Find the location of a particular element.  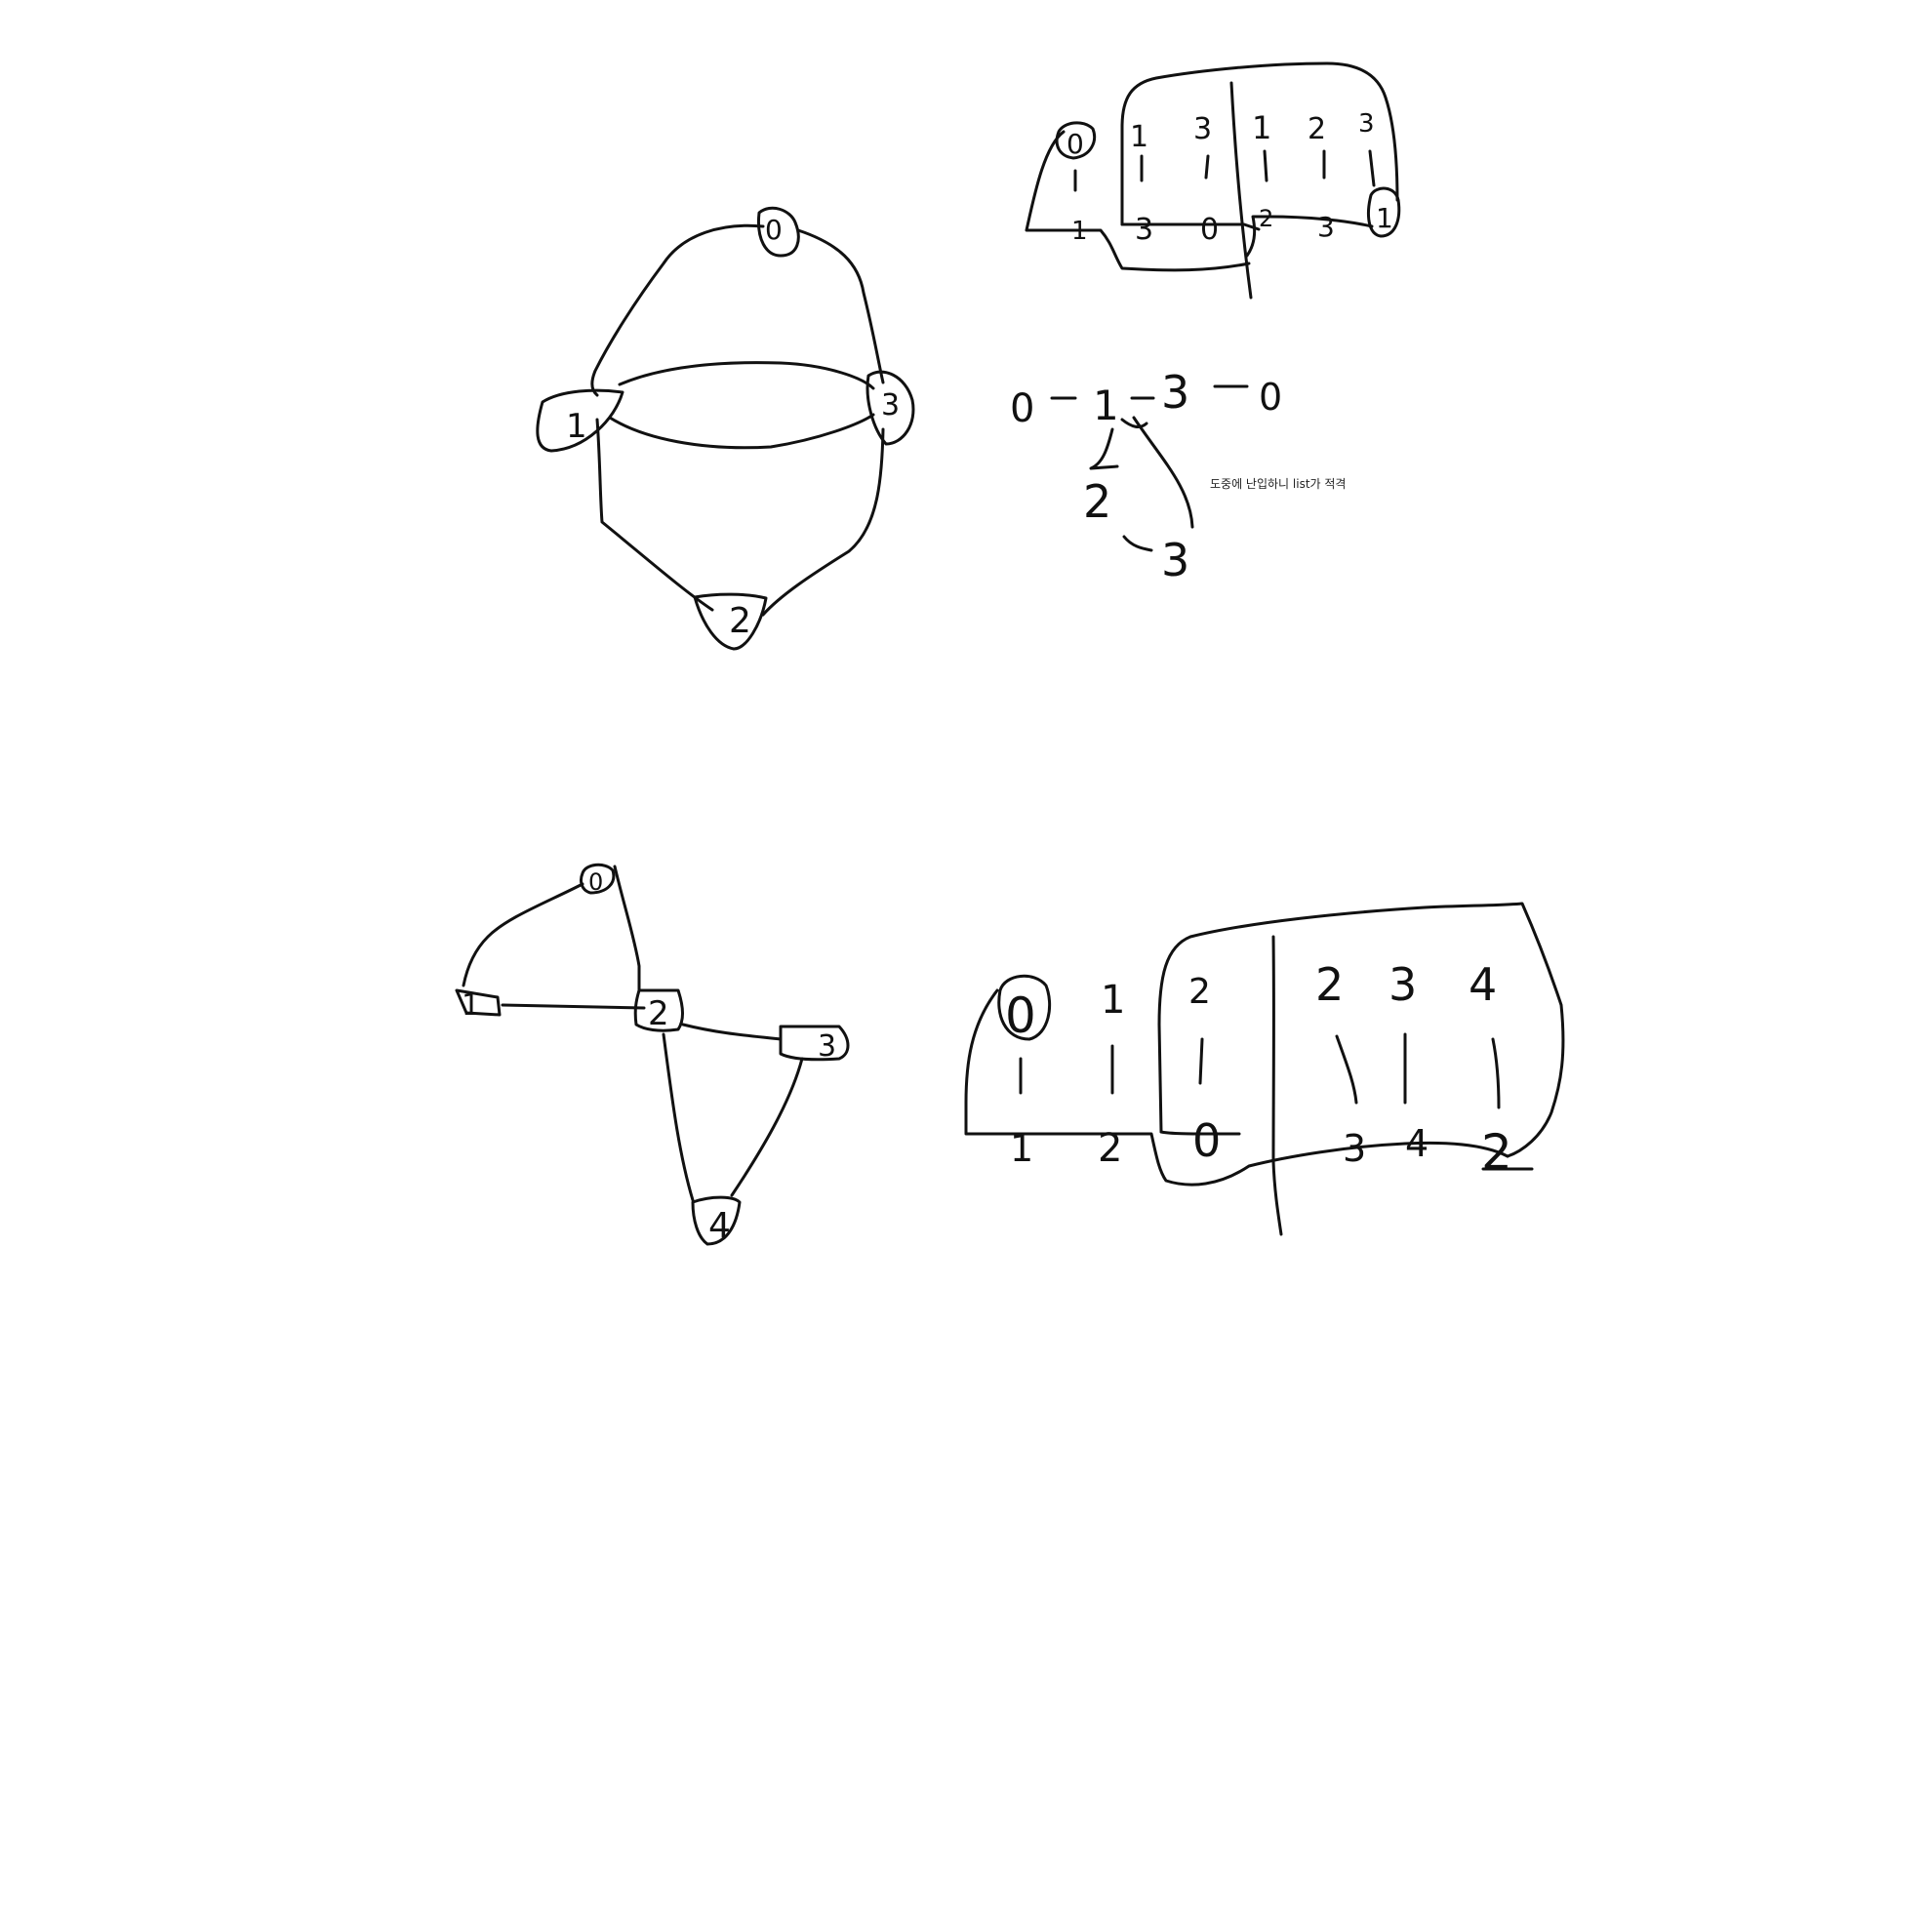

edge-1-3-top is located at coordinates (746, 375).